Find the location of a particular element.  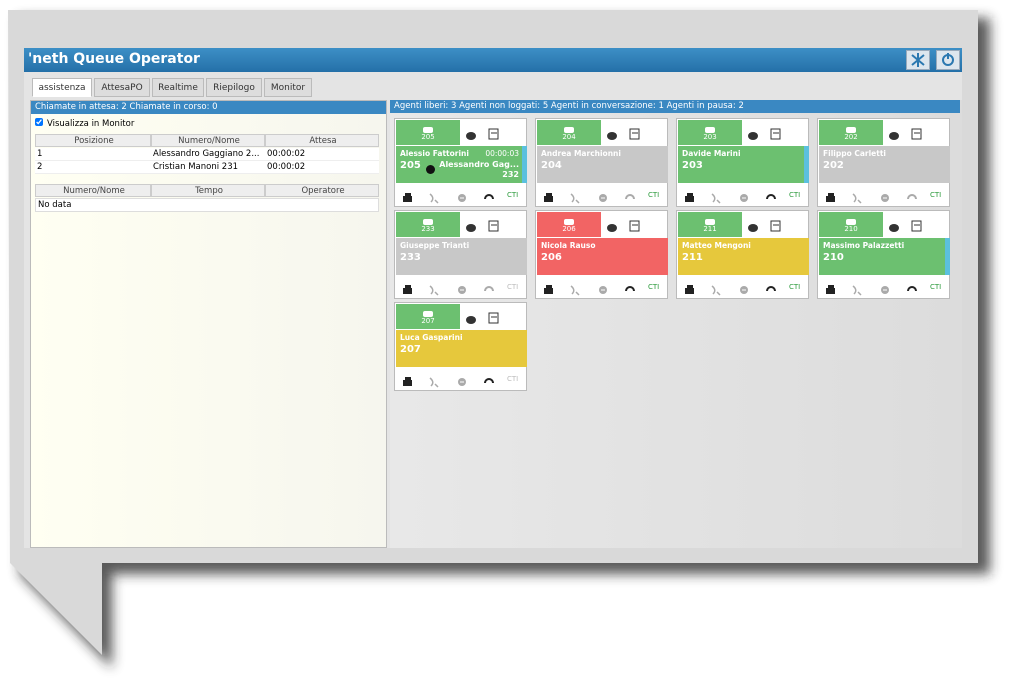

agent-card: 206 Nicola Rauso 206 CTI is located at coordinates (601, 254).